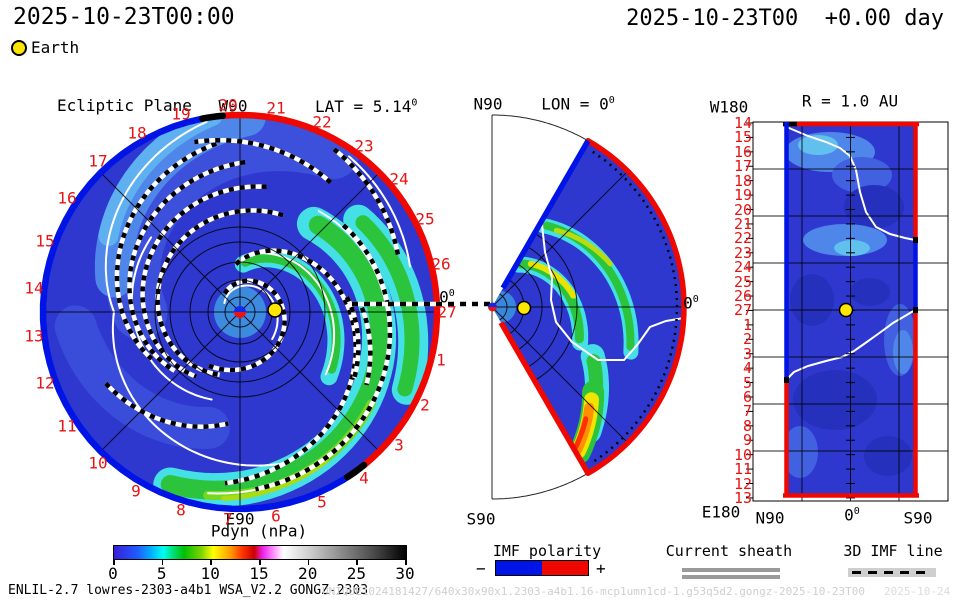  Describe the element at coordinates (488, 104) in the screenshot. I see `meridional-n90-label: N90` at that location.